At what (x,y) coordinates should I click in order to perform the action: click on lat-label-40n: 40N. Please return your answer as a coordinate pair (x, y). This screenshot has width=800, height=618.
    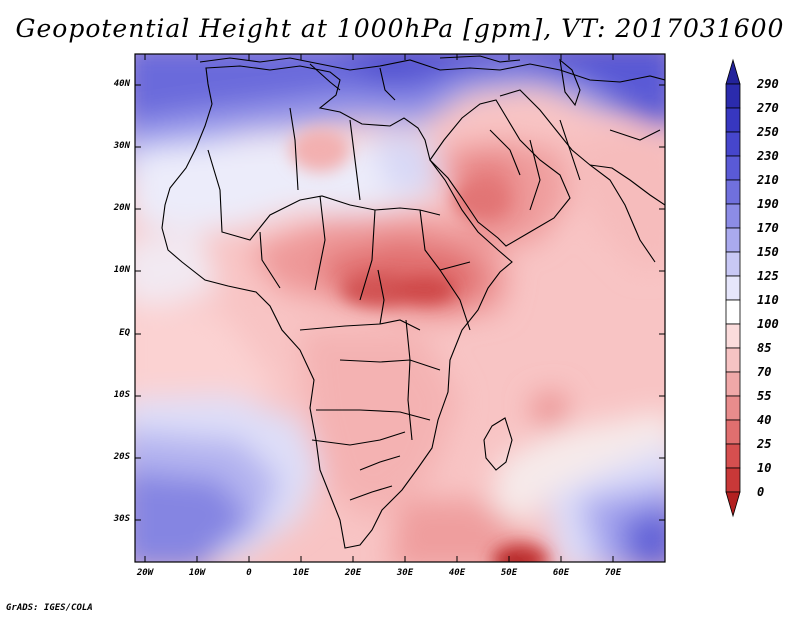
    Looking at the image, I should click on (121, 84).